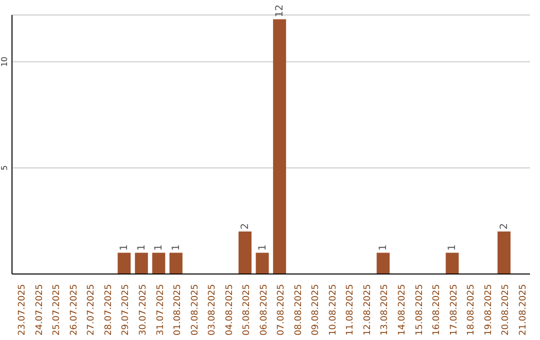 The width and height of the screenshot is (540, 340). What do you see at coordinates (178, 310) in the screenshot?
I see `x-tick-label: 01.08.2025` at bounding box center [178, 310].